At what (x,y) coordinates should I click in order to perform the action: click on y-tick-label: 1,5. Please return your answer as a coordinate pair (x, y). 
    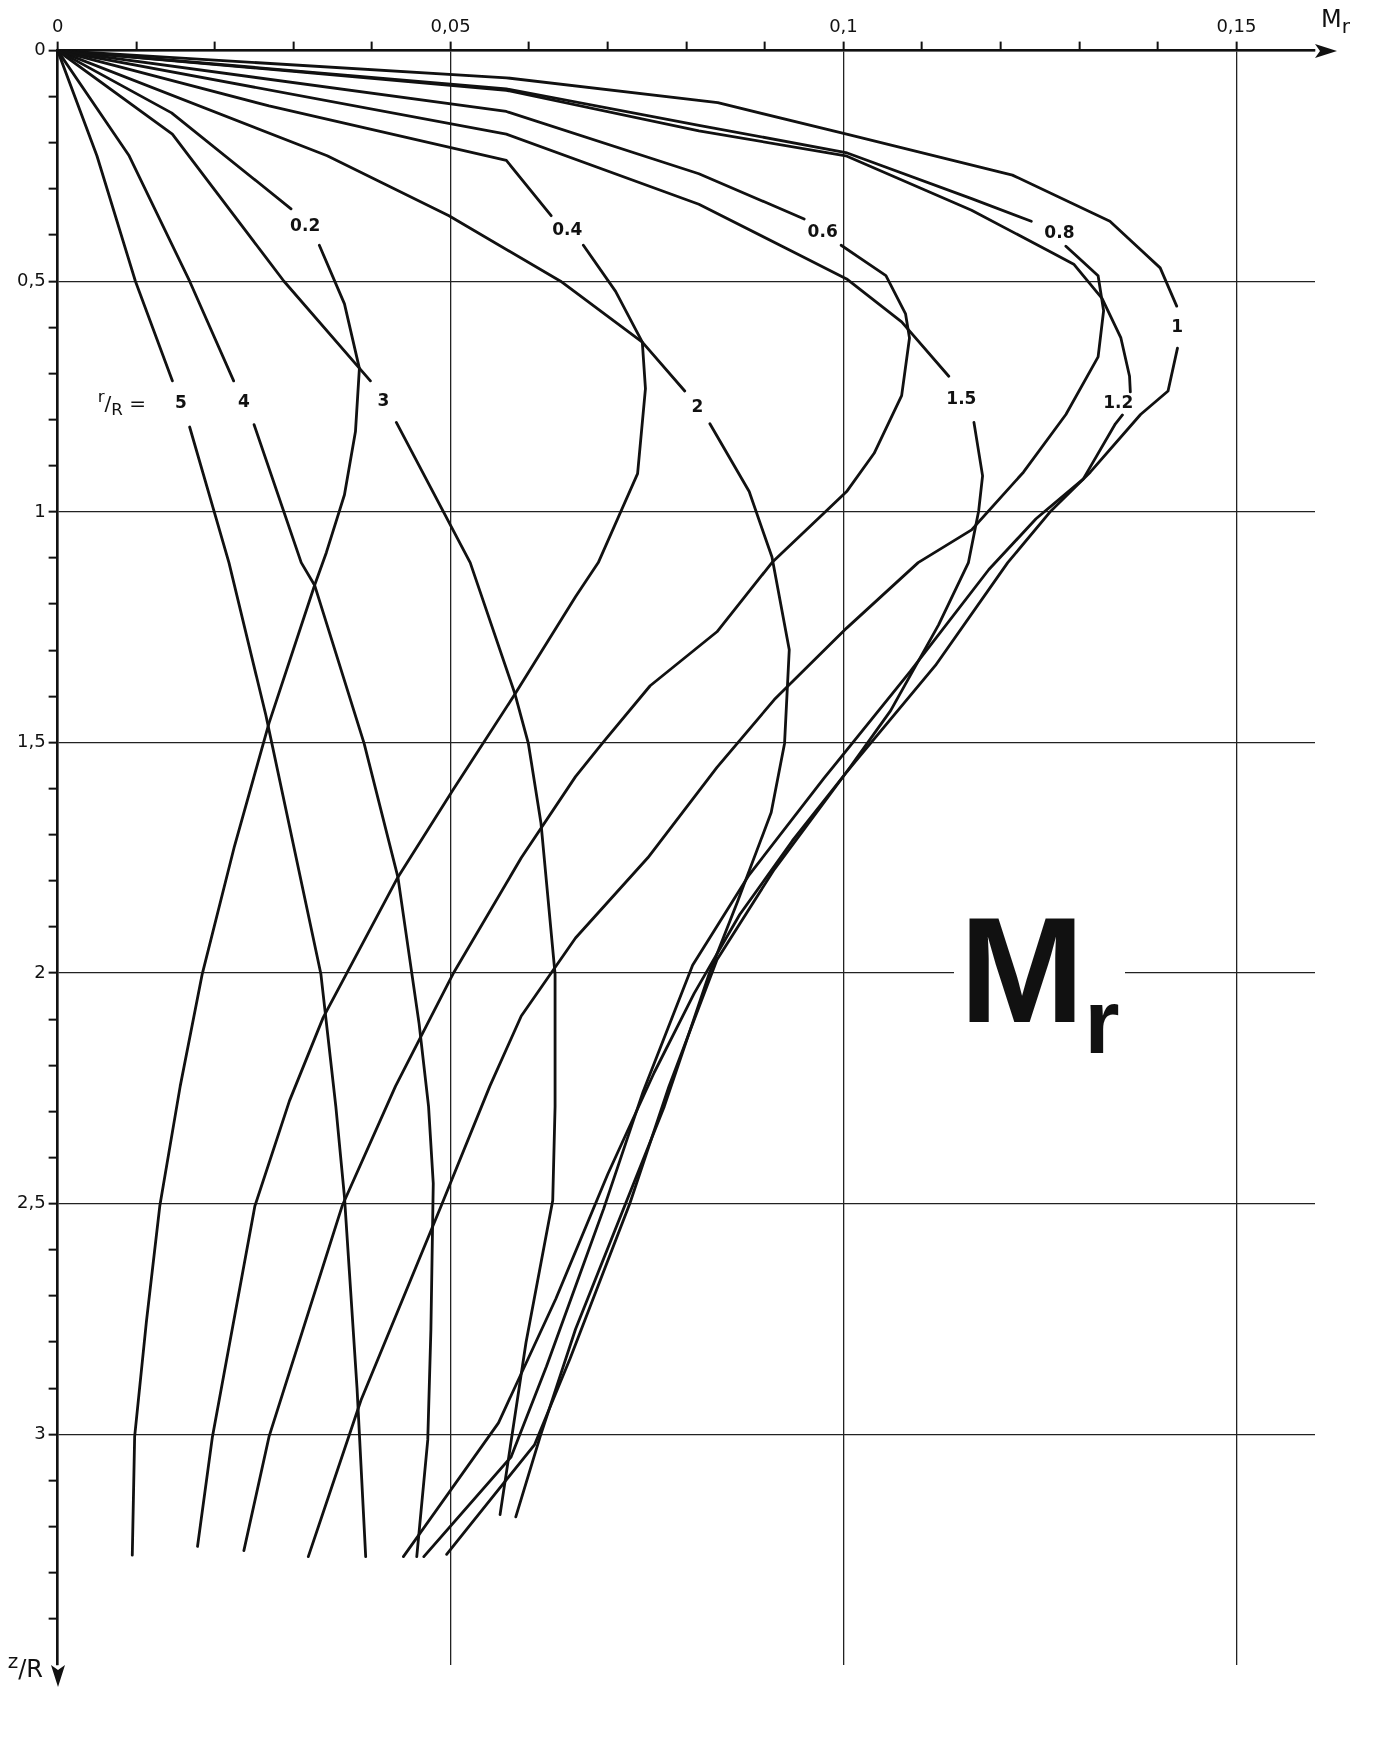
    Looking at the image, I should click on (31, 741).